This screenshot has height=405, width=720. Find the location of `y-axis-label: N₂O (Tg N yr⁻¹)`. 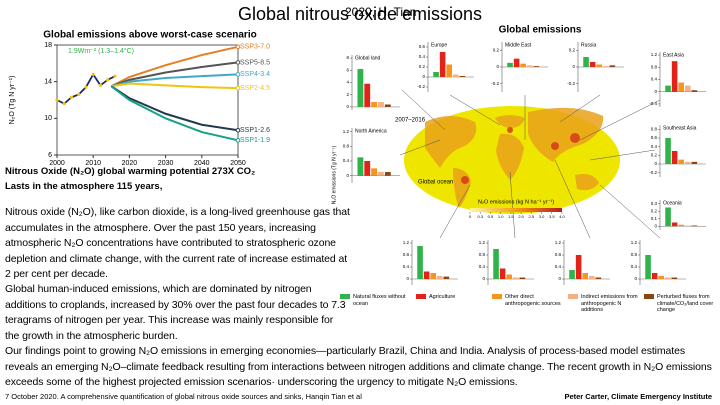

y-axis-label: N₂O (Tg N yr⁻¹) is located at coordinates (12, 100).